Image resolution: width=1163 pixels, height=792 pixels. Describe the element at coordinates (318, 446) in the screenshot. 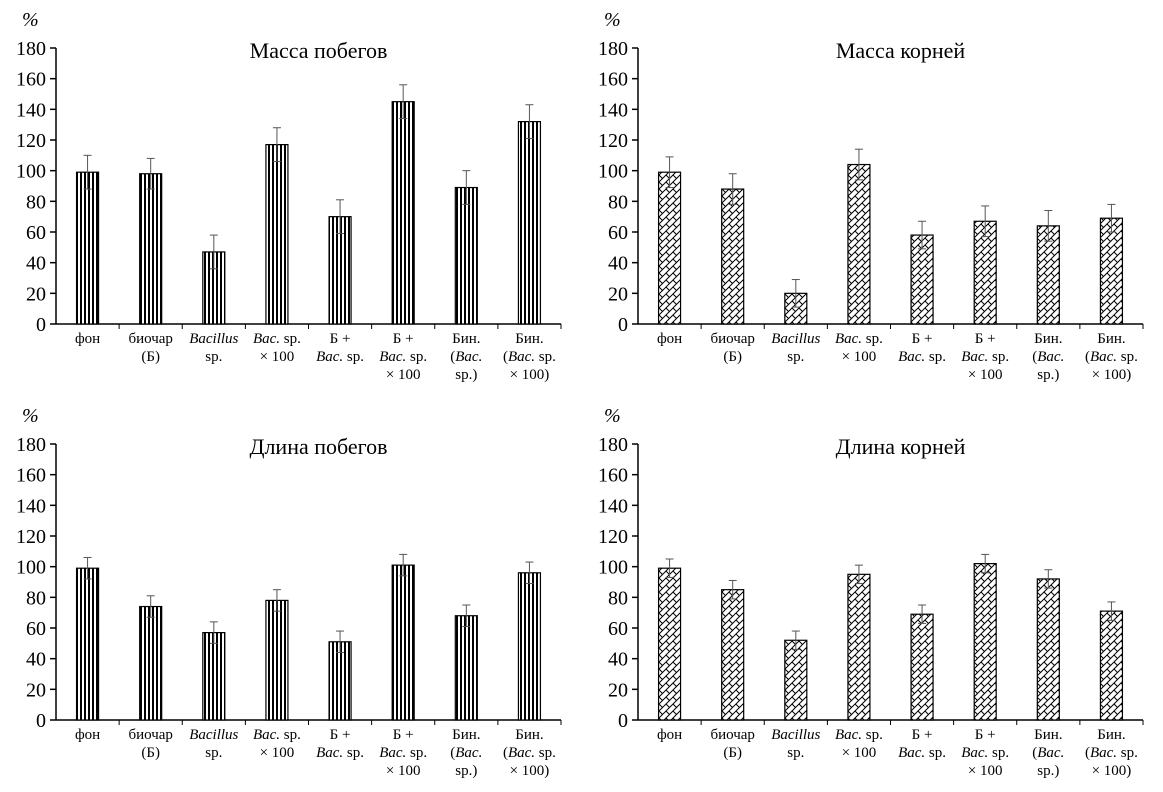

I see `chart-title: Длина побегов` at that location.